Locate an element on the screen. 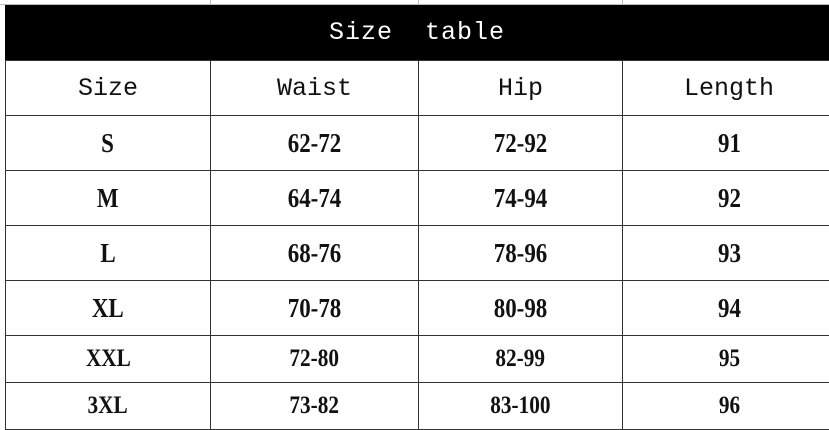 The image size is (829, 430). header-size: Size is located at coordinates (108, 88).